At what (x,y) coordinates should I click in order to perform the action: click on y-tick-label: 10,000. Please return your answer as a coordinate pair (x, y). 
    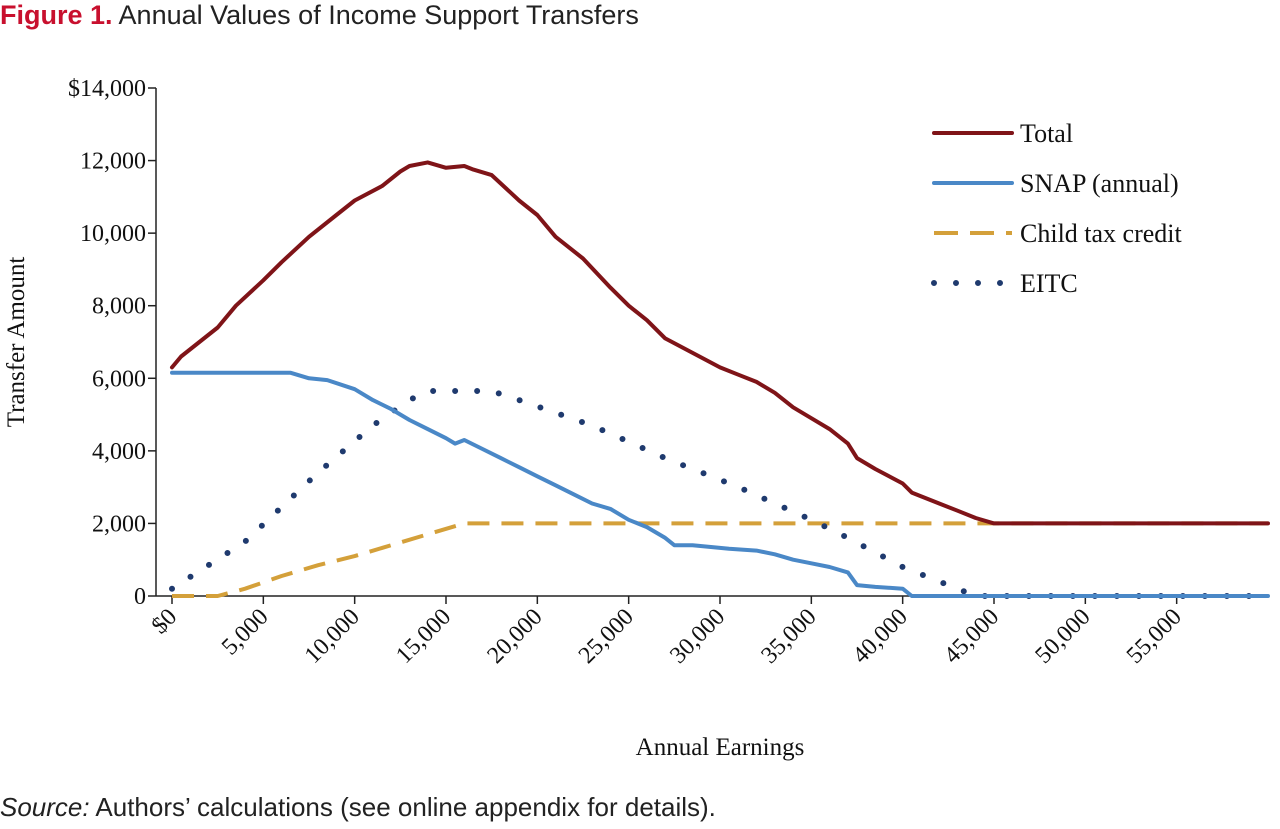
    Looking at the image, I should click on (113, 234).